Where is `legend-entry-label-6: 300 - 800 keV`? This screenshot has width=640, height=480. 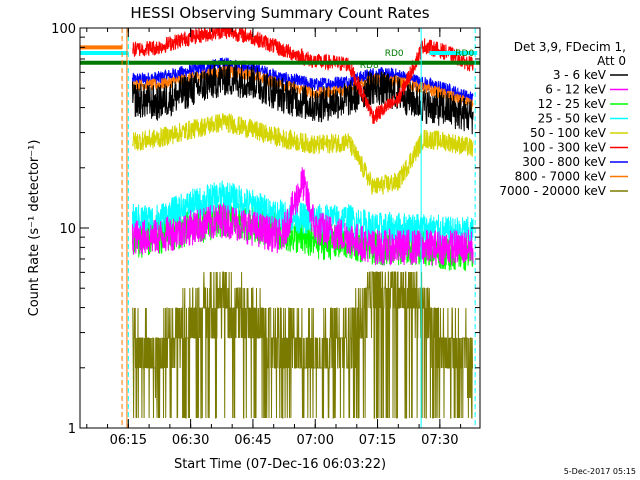
legend-entry-label-6: 300 - 800 keV is located at coordinates (564, 162).